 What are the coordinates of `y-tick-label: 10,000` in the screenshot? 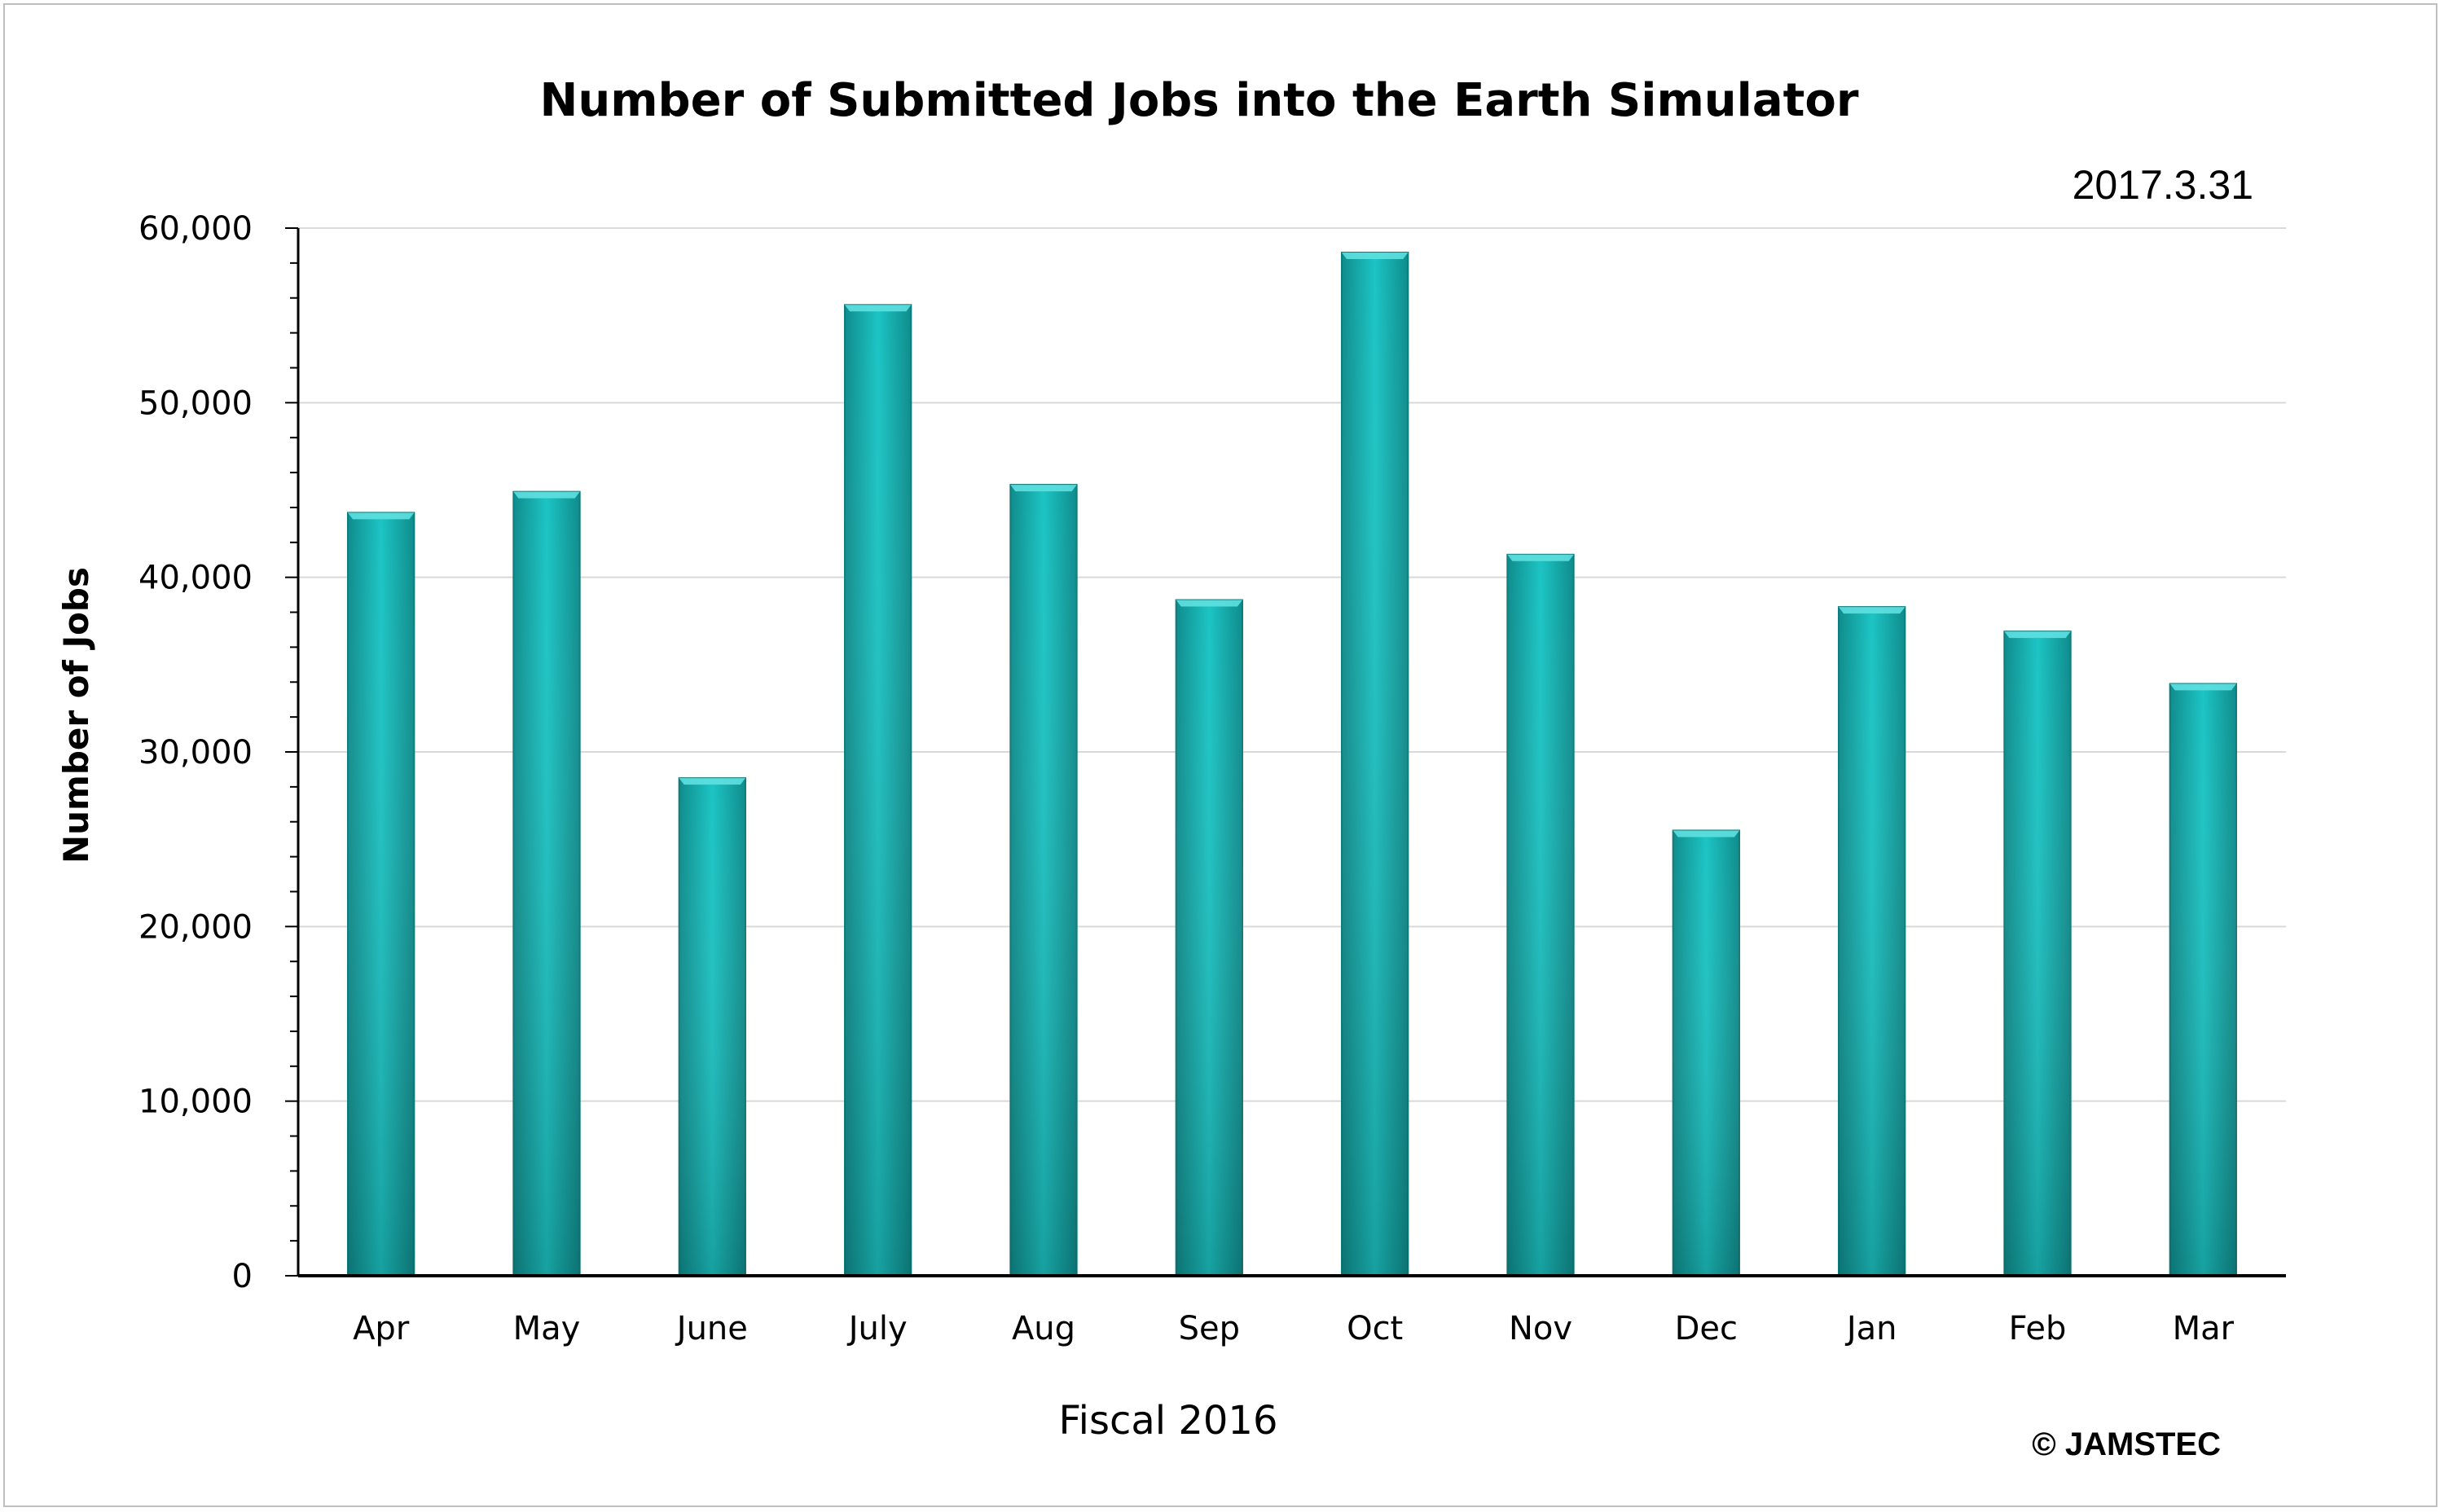 It's located at (195, 1102).